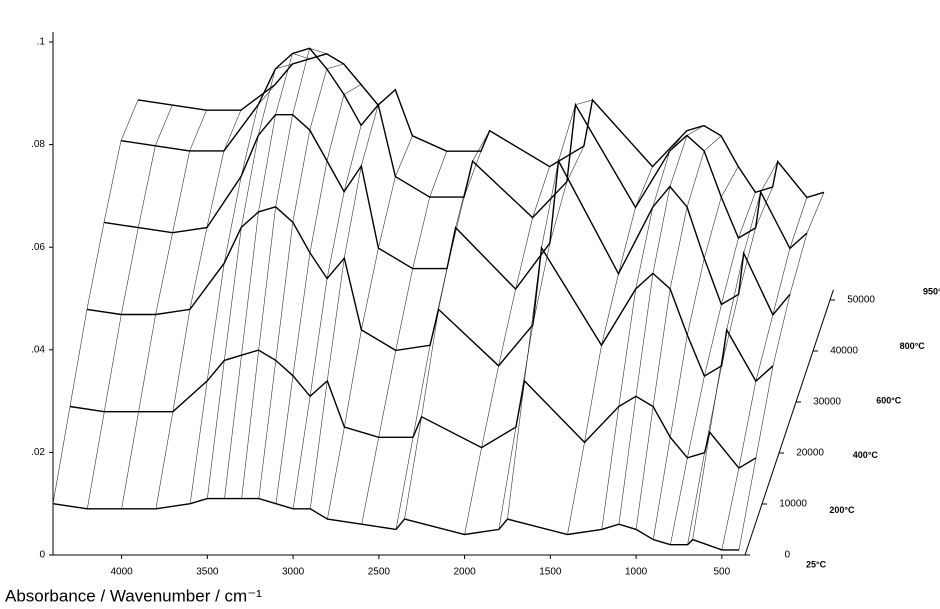 Image resolution: width=940 pixels, height=609 pixels. I want to click on y-tick-label: 0, so click(42, 555).